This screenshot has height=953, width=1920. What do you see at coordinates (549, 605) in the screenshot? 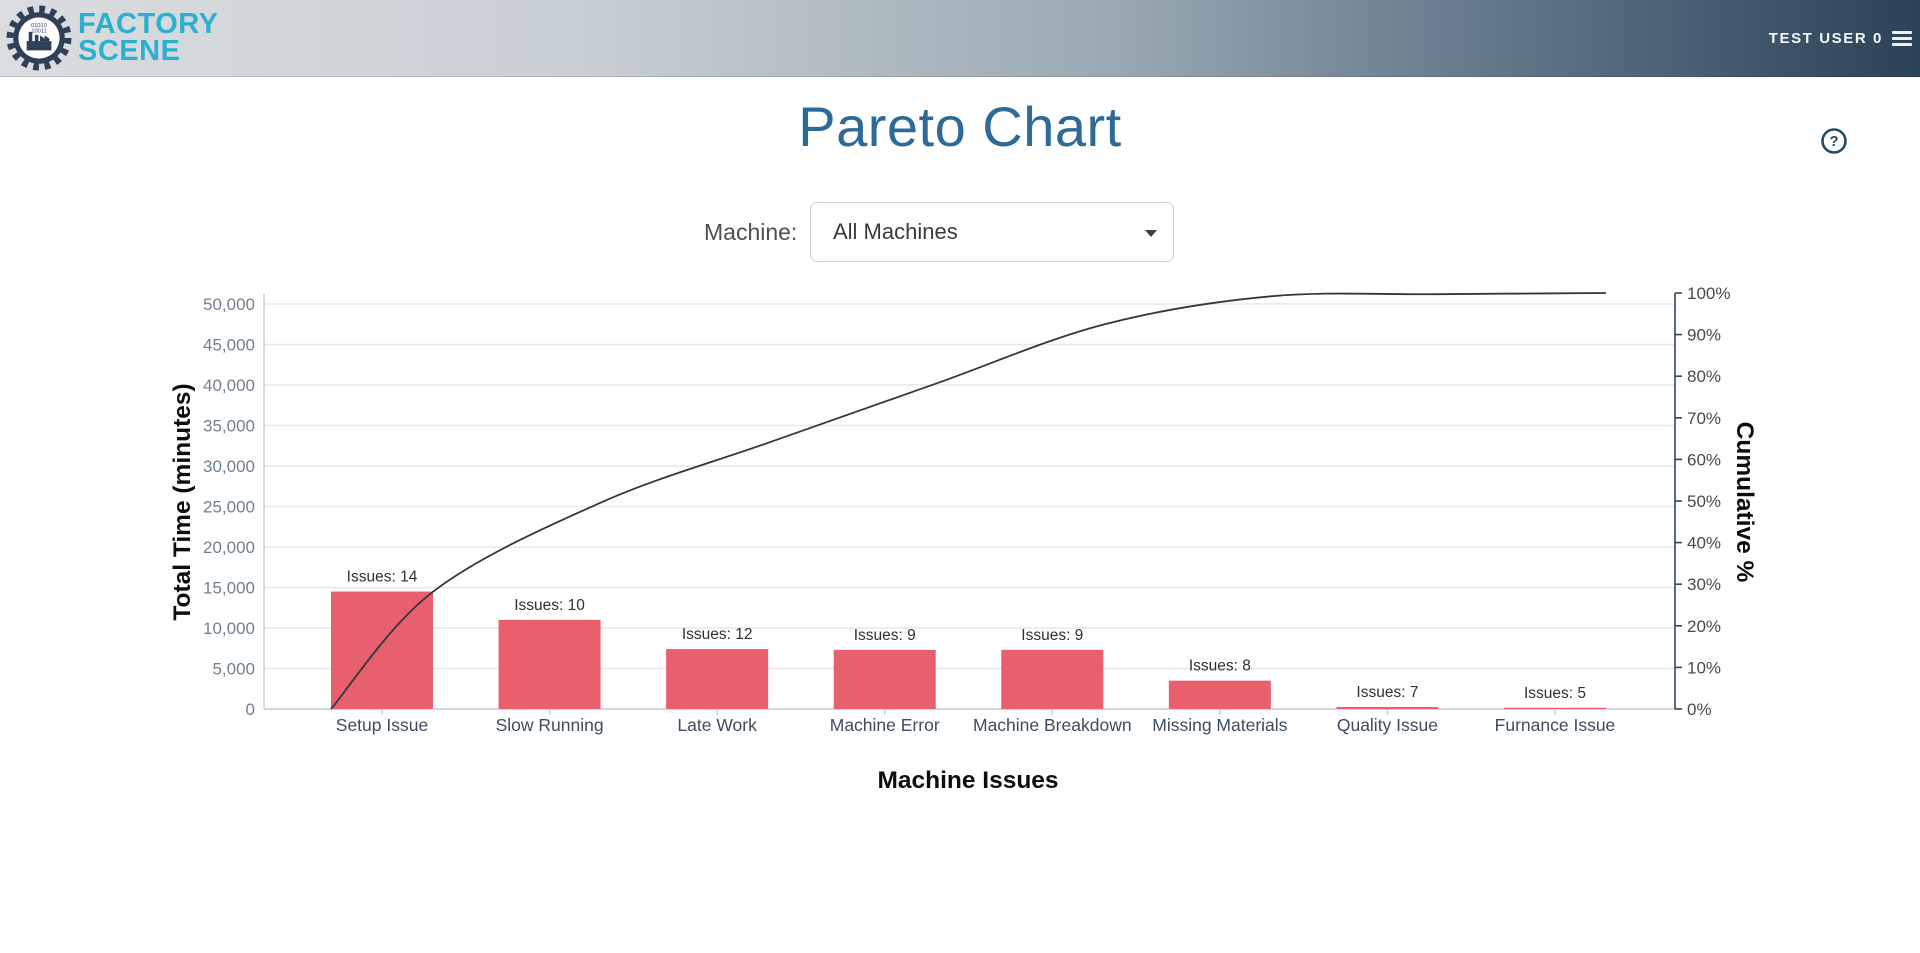
I see `bar-issues-label: Issues: 10` at bounding box center [549, 605].